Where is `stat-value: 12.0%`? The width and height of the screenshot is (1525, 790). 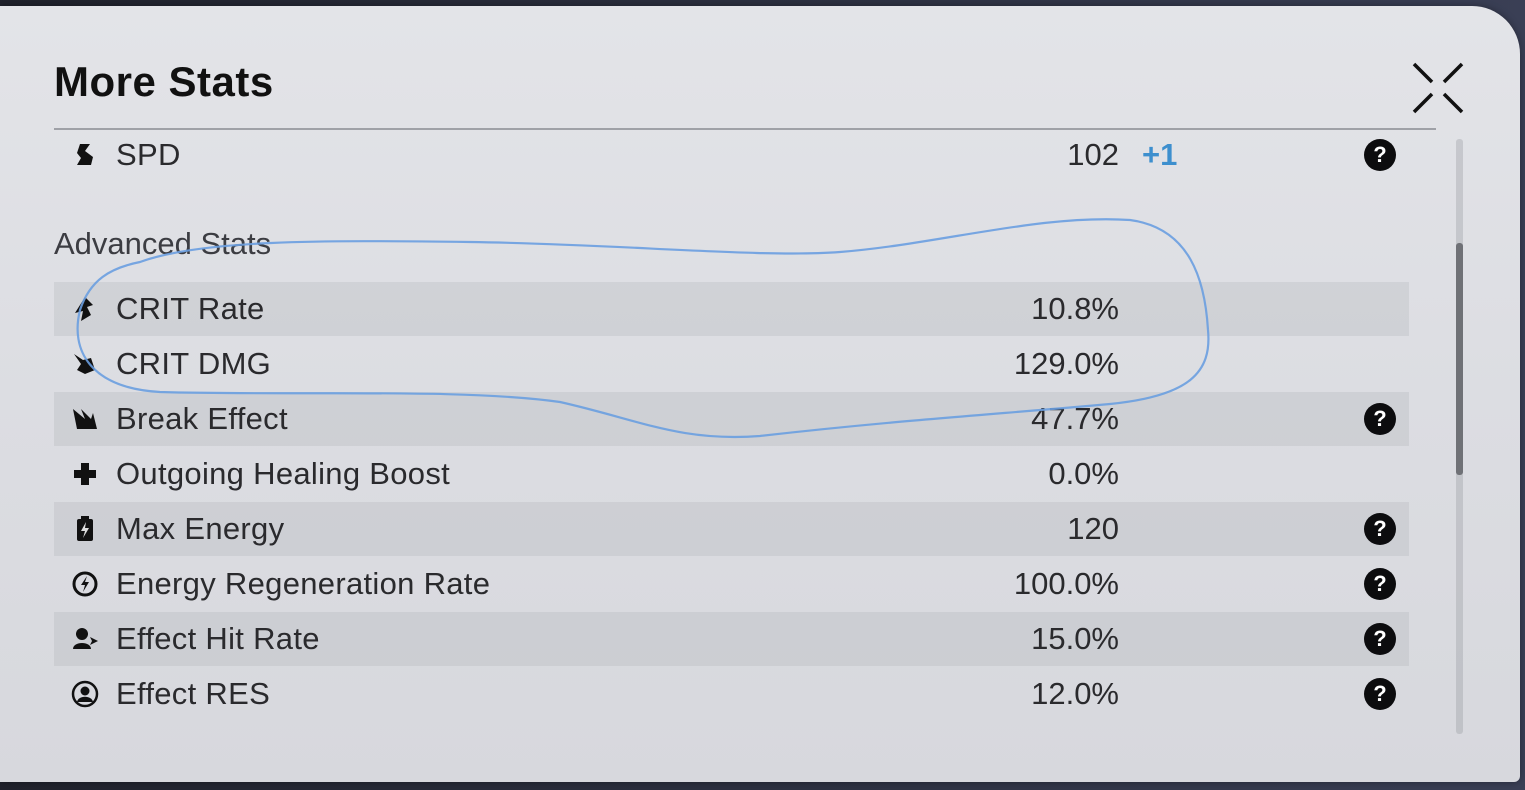 stat-value: 12.0% is located at coordinates (1075, 693).